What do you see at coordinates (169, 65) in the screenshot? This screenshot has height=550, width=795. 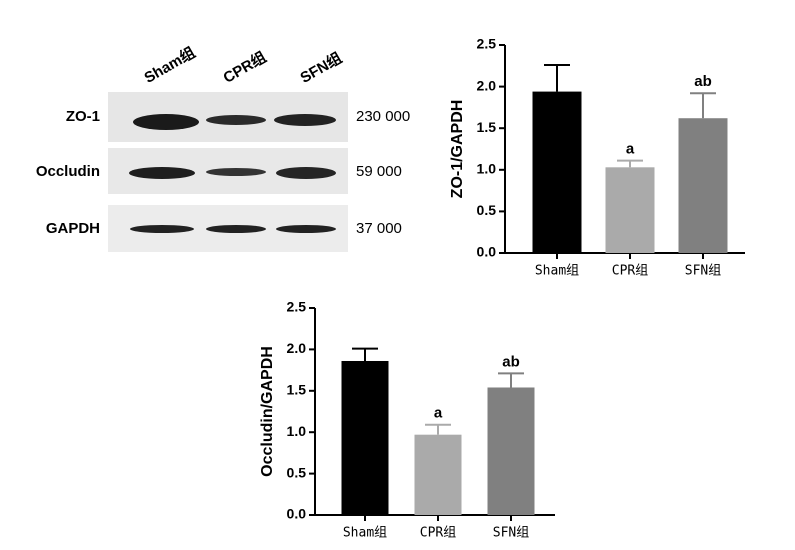 I see `lane-label: Sham组` at bounding box center [169, 65].